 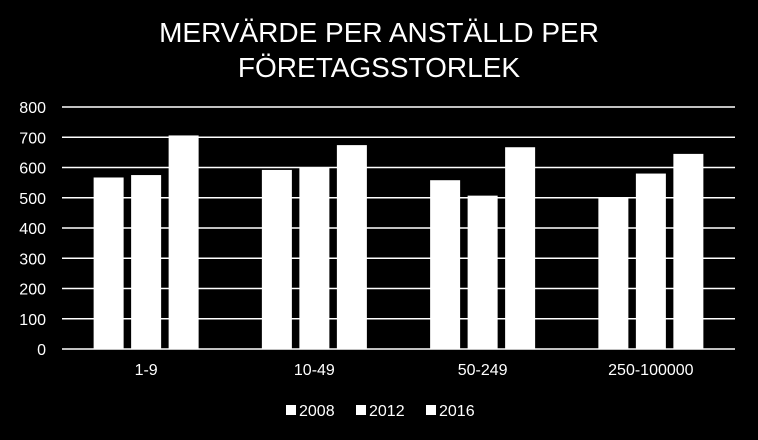 I want to click on x-tick-label: 250-100000, so click(x=651, y=370).